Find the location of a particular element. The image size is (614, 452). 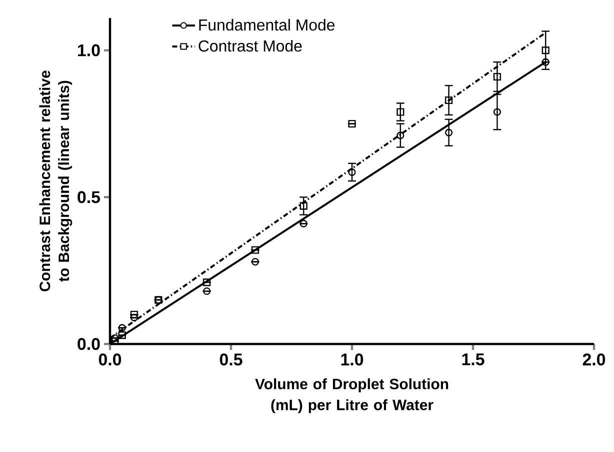

legend-label: Fundamental Mode is located at coordinates (267, 24).